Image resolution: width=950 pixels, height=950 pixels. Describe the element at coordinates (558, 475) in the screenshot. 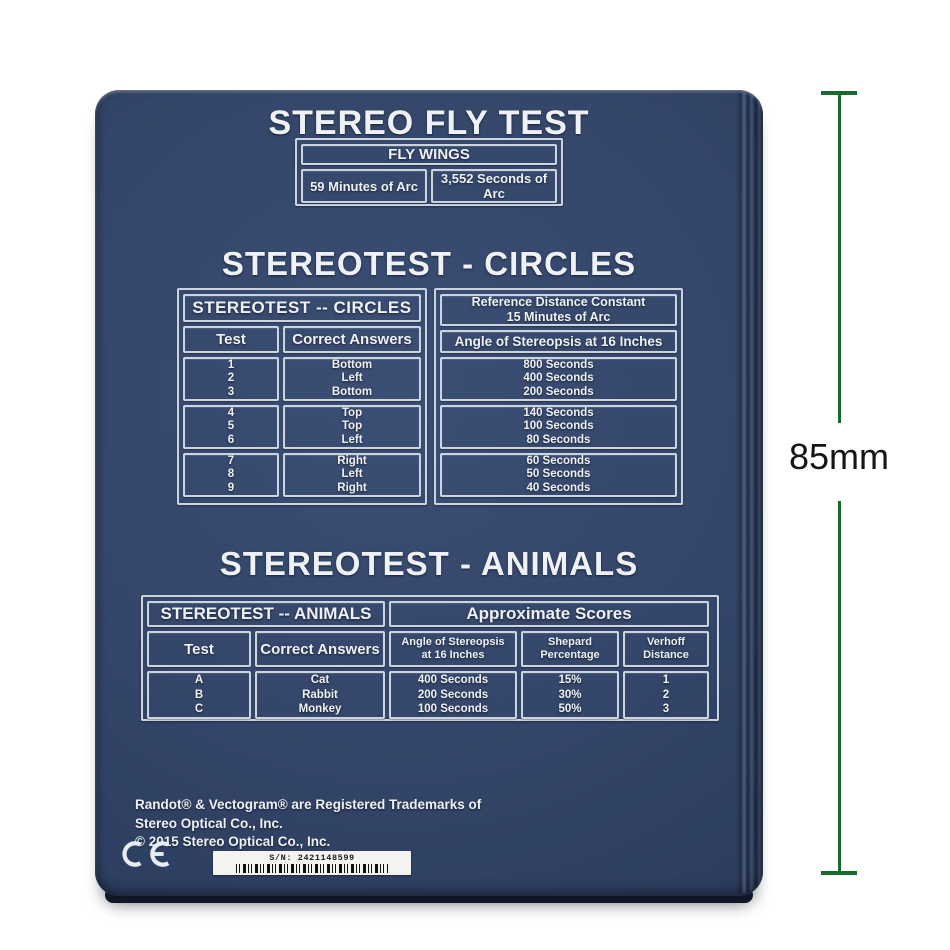

I see `seconds-group-3: 60 Seconds 50 Seconds 40 Seconds` at that location.